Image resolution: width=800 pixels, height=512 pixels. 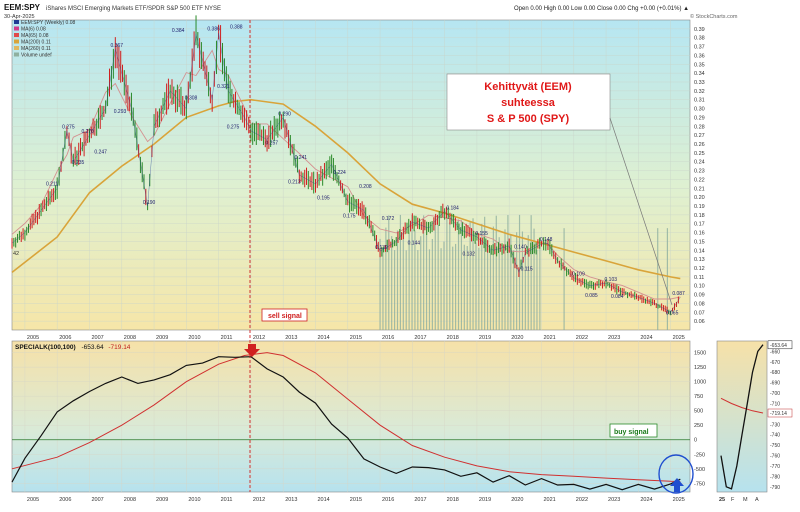 What do you see at coordinates (117, 46) in the screenshot?
I see `point-label: 0.367` at bounding box center [117, 46].